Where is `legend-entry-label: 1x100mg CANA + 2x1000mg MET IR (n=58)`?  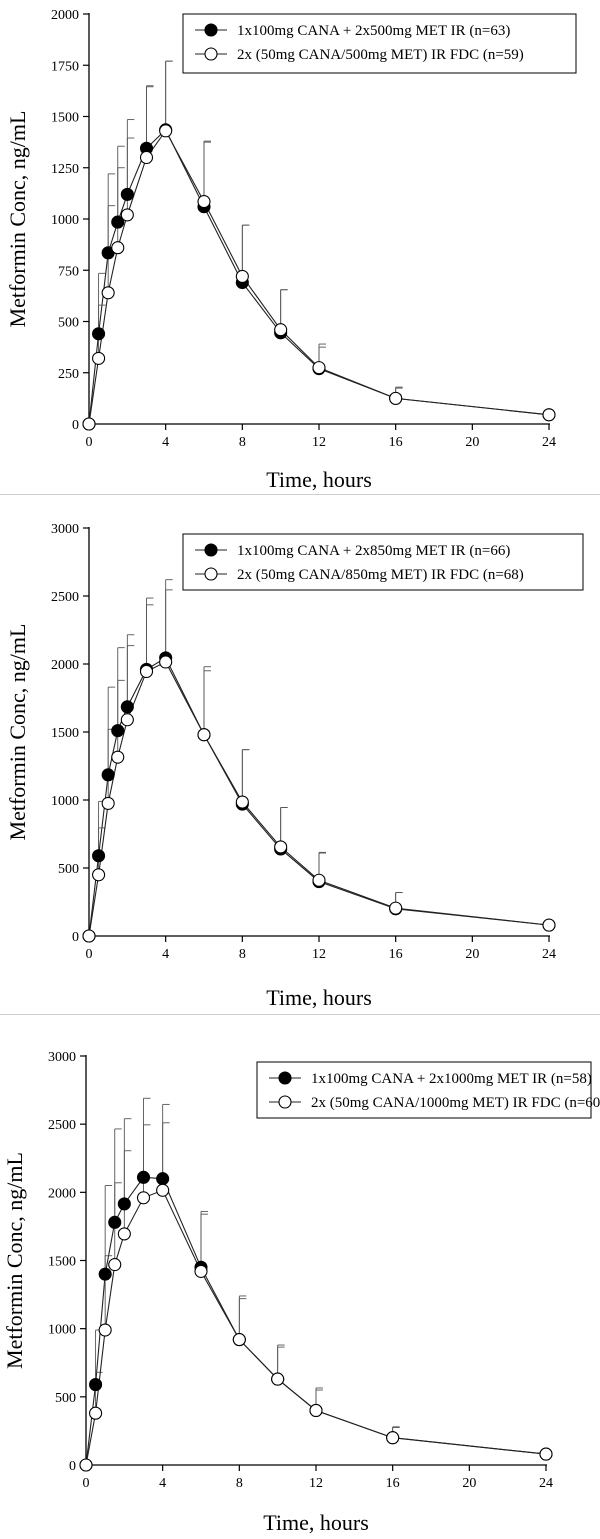 legend-entry-label: 1x100mg CANA + 2x1000mg MET IR (n=58) is located at coordinates (451, 1079).